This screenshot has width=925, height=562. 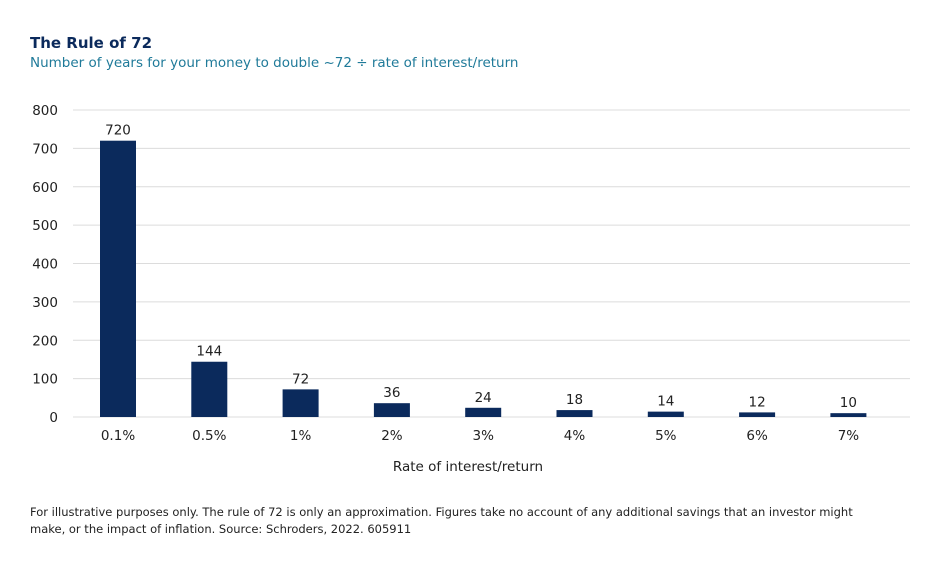 What do you see at coordinates (575, 436) in the screenshot?
I see `x-tick-label: 4%` at bounding box center [575, 436].